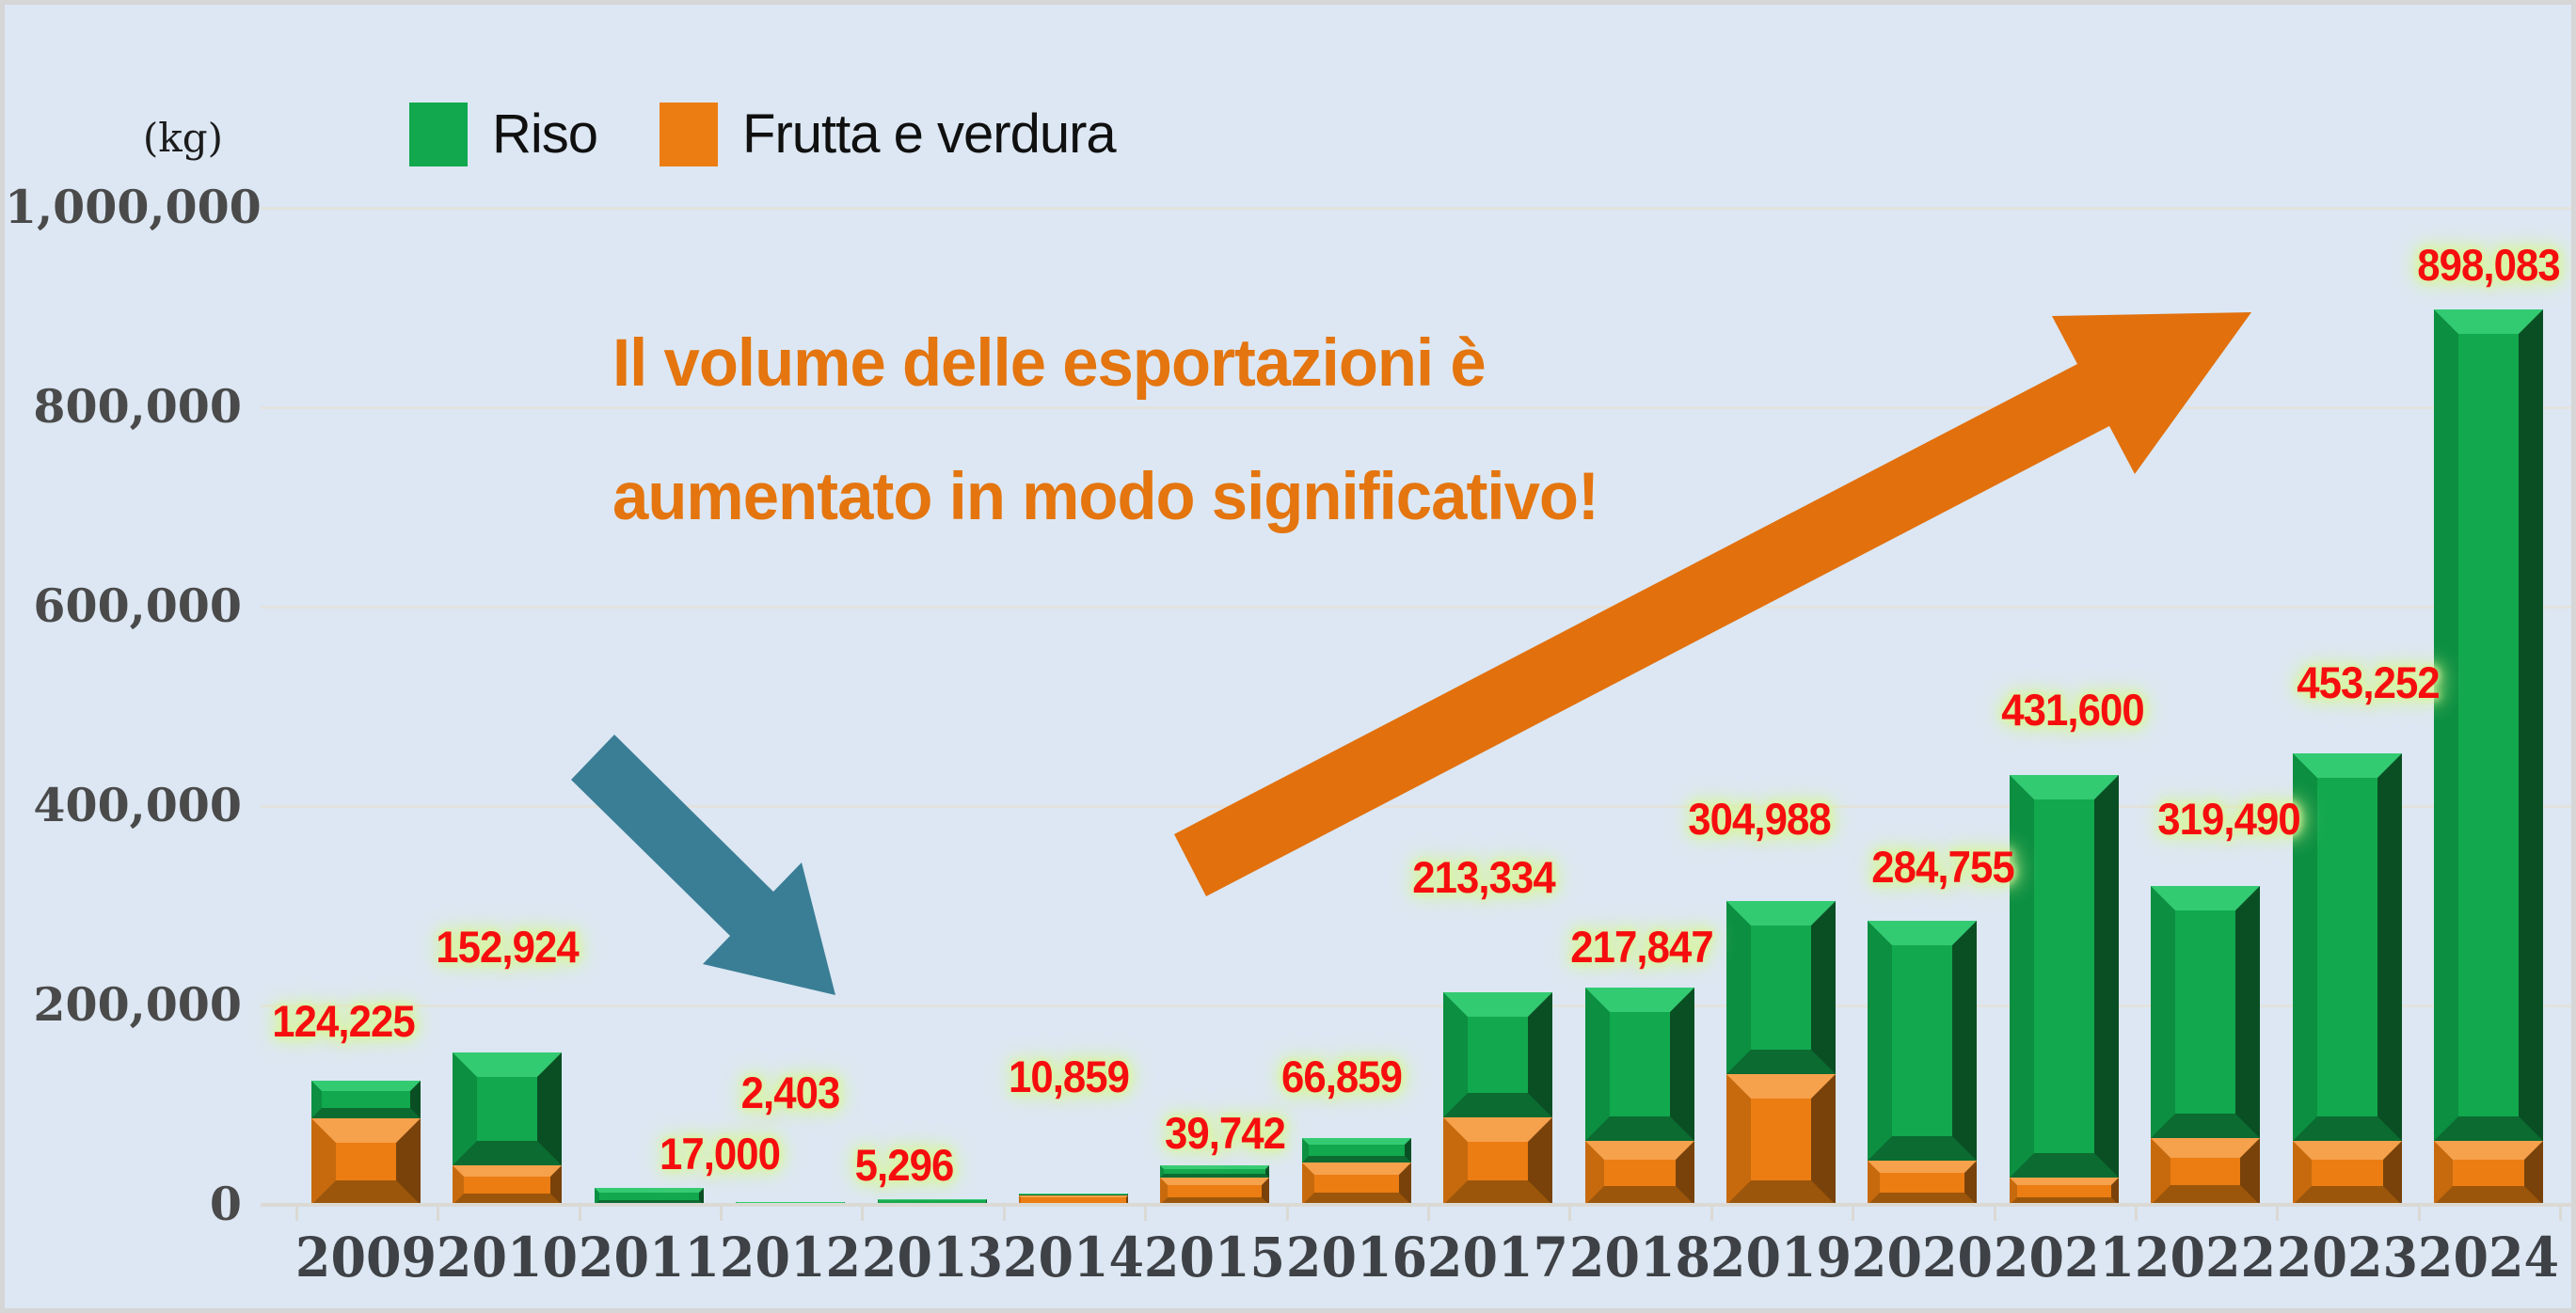 The width and height of the screenshot is (2576, 1313). What do you see at coordinates (1073, 1257) in the screenshot?
I see `year-label: 2014` at bounding box center [1073, 1257].